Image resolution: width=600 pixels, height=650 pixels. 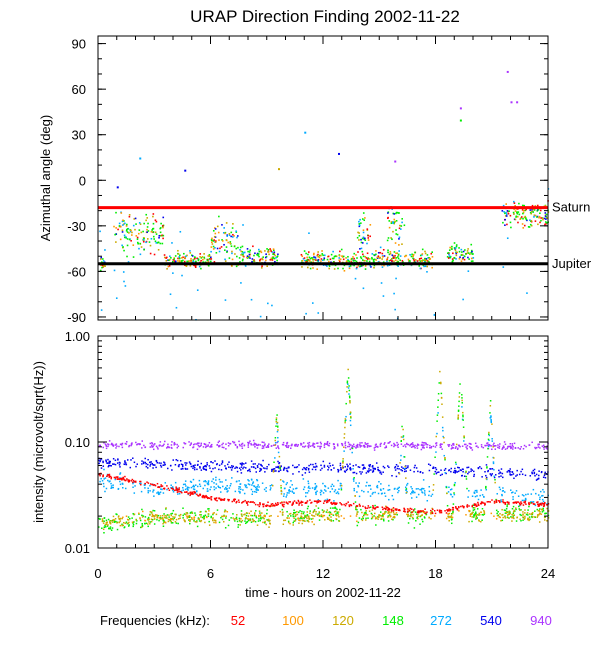 I want to click on intensity-y-tick-label: 1.00, so click(x=77, y=336).